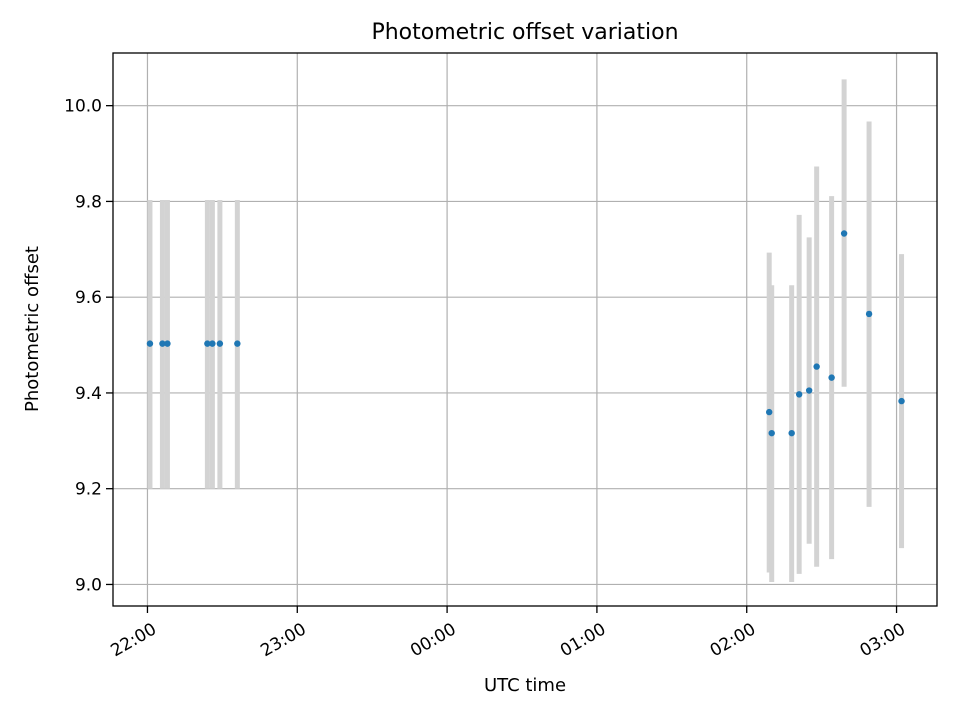 The image size is (960, 720). Describe the element at coordinates (83, 107) in the screenshot. I see `y-tick-label: 10.0` at that location.